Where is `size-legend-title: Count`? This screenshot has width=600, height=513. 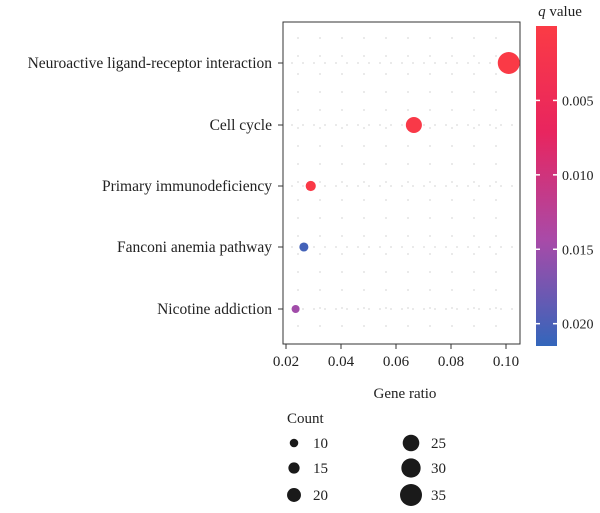 size-legend-title: Count is located at coordinates (306, 419).